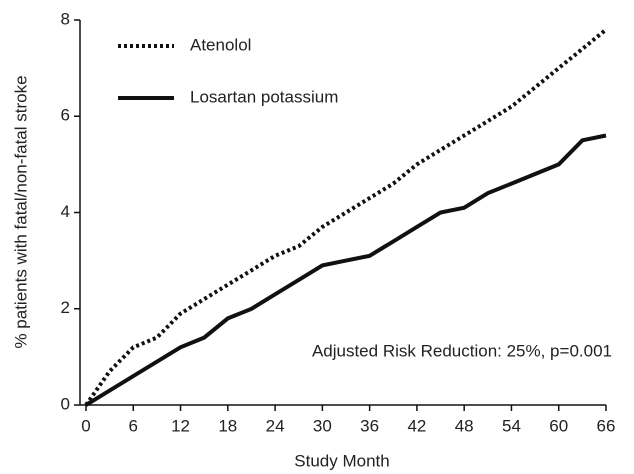 The width and height of the screenshot is (634, 474). Describe the element at coordinates (462, 350) in the screenshot. I see `annotation: Adjusted Risk Reduction: 25%, p=0.001` at that location.